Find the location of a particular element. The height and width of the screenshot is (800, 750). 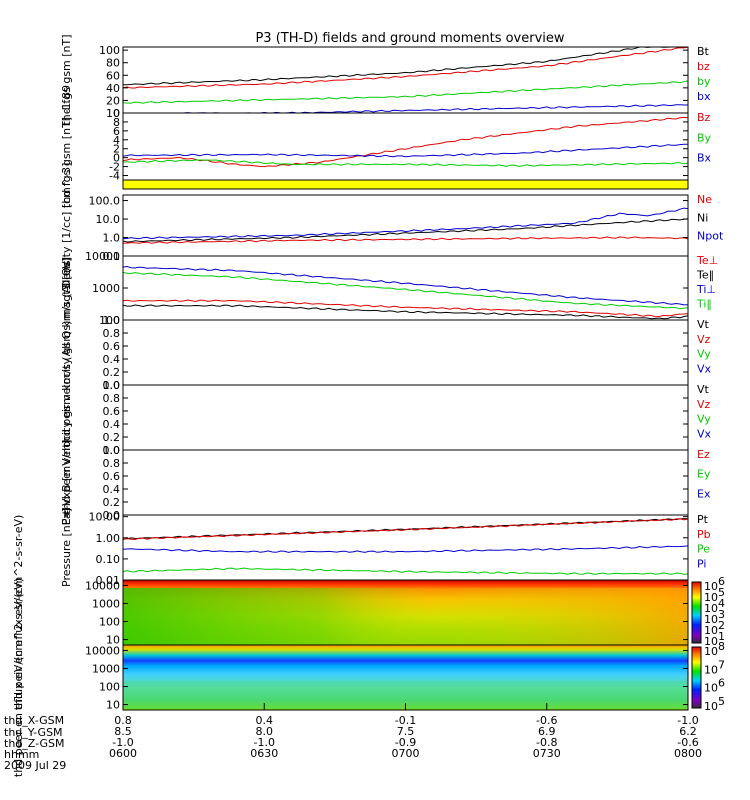

xtick-label: 0700 is located at coordinates (406, 753).